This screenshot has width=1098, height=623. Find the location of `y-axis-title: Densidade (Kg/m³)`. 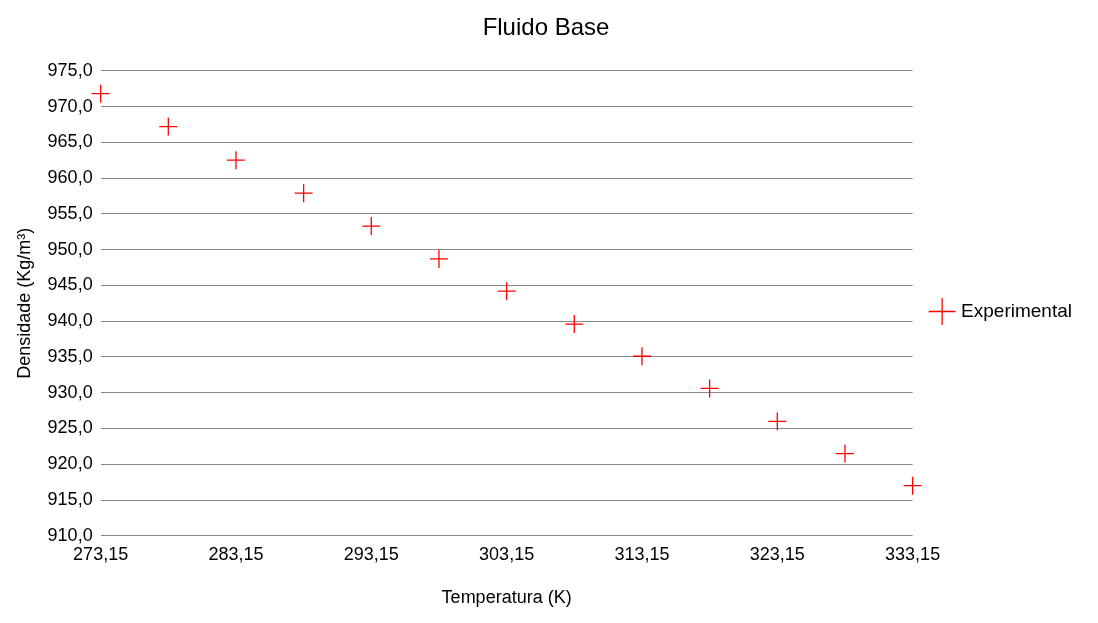

y-axis-title: Densidade (Kg/m³) is located at coordinates (23, 303).